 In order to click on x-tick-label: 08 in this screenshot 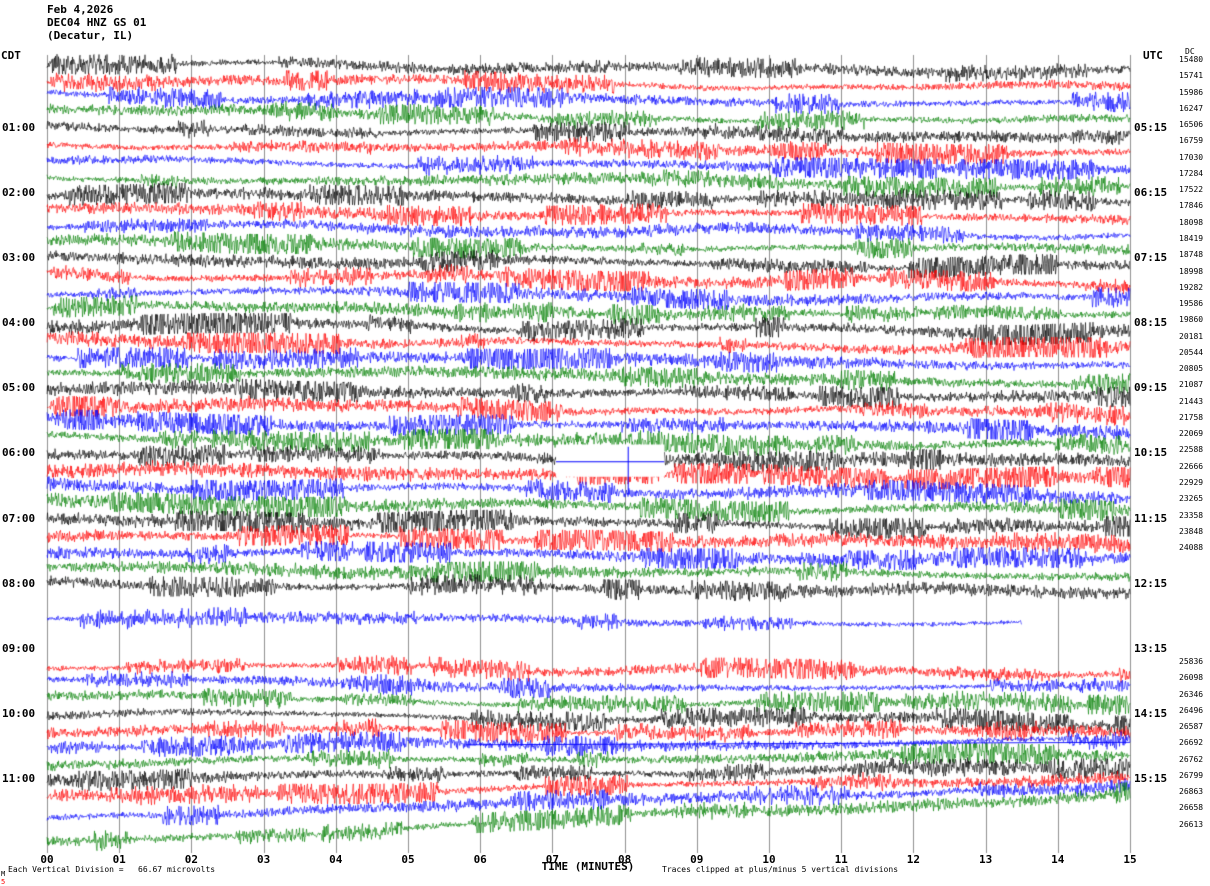, I will do `click(624, 859)`.